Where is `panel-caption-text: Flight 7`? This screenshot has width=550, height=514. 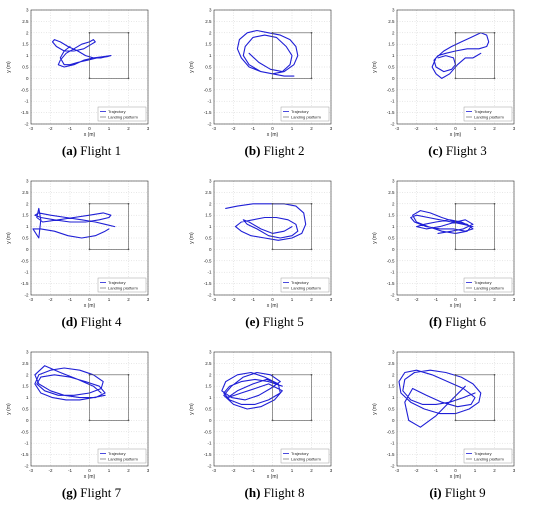 panel-caption-text: Flight 7 is located at coordinates (99, 492).